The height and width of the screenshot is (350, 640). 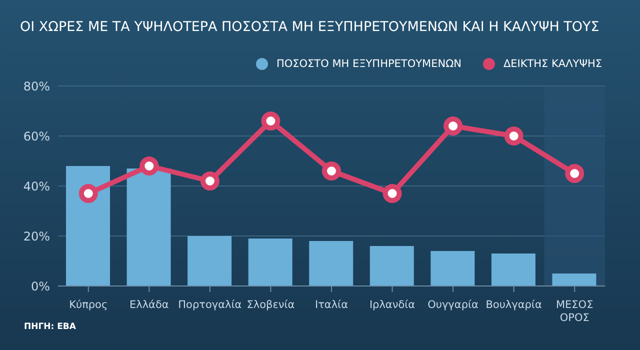 What do you see at coordinates (514, 305) in the screenshot?
I see `x-tick-label: Βουλγαρία` at bounding box center [514, 305].